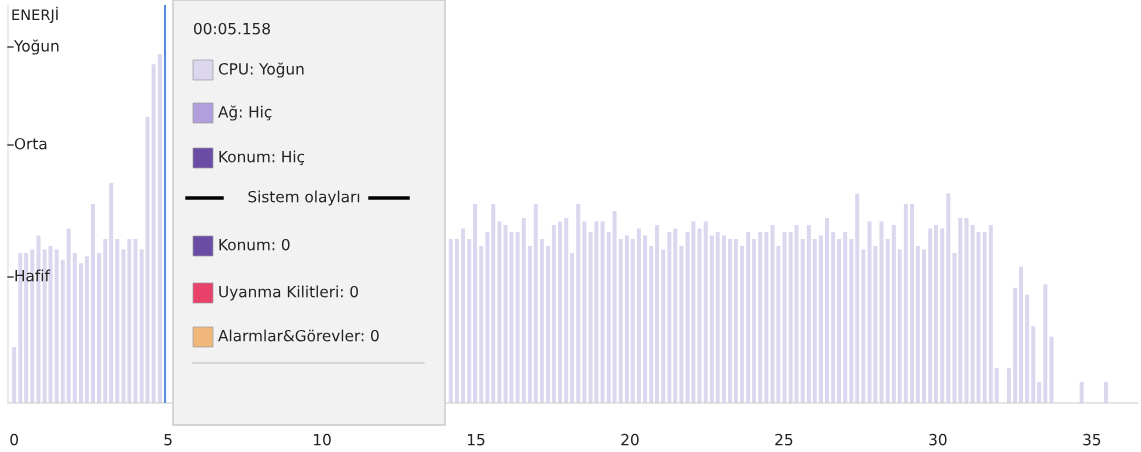 The width and height of the screenshot is (1141, 452). Describe the element at coordinates (261, 70) in the screenshot. I see `annotation: CPU: Yoğun` at that location.